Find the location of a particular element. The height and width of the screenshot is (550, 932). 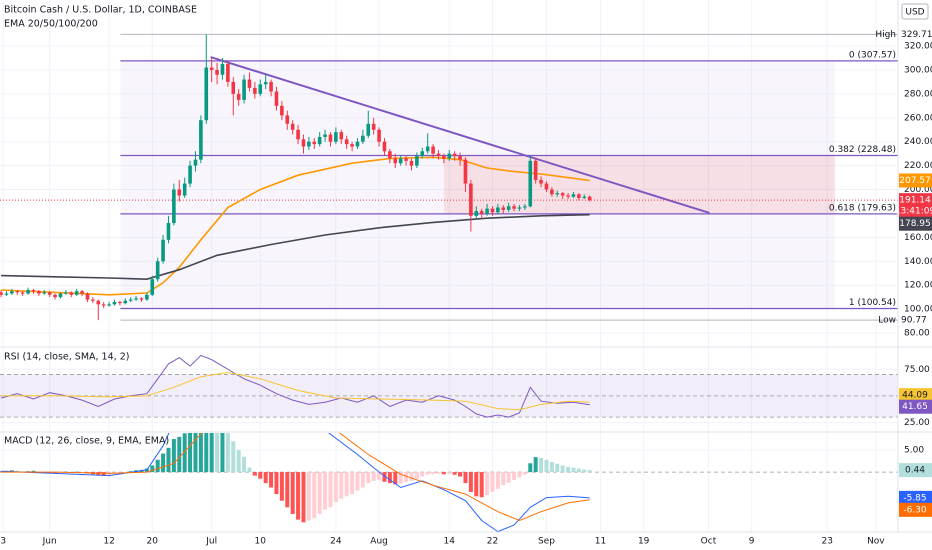

x-tick-label: 22 is located at coordinates (492, 542).